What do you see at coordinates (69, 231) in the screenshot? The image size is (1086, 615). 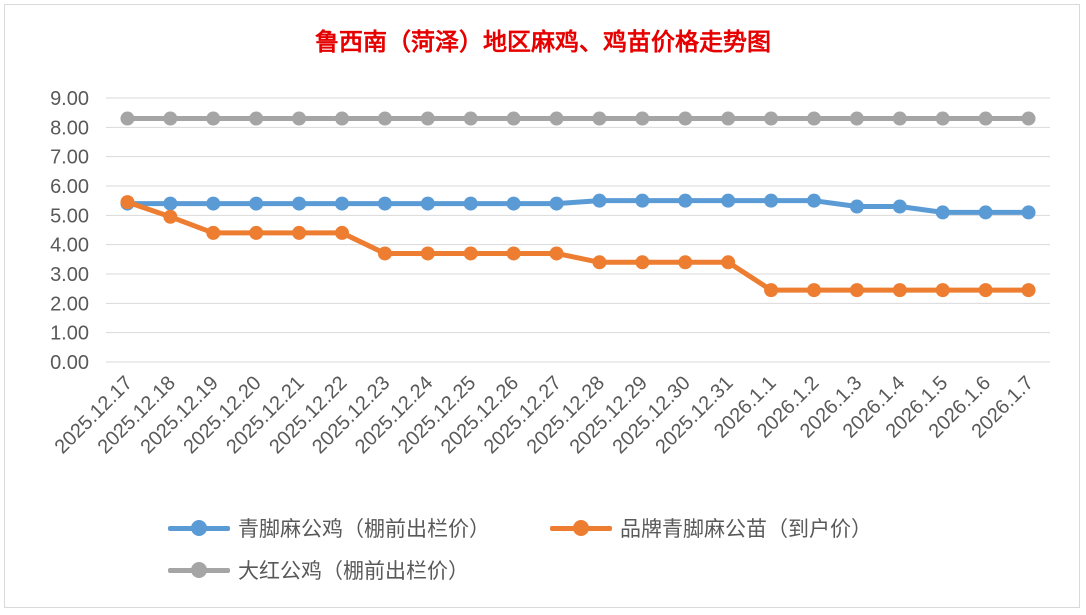 I see `y-axis-tick-labels: 0.00 1.00 2.00 3.00 4.00 5.00 6.00 7.00 8.00 9.00` at bounding box center [69, 231].